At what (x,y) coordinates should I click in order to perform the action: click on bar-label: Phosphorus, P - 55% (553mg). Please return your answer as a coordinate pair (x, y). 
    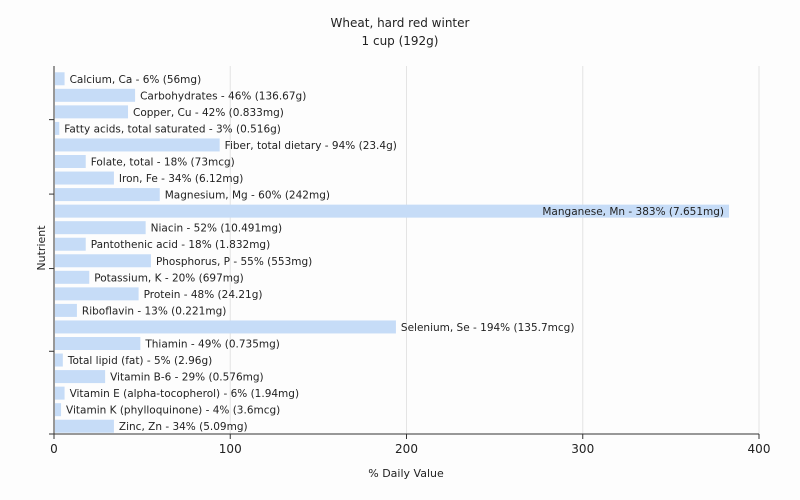
    Looking at the image, I should click on (234, 262).